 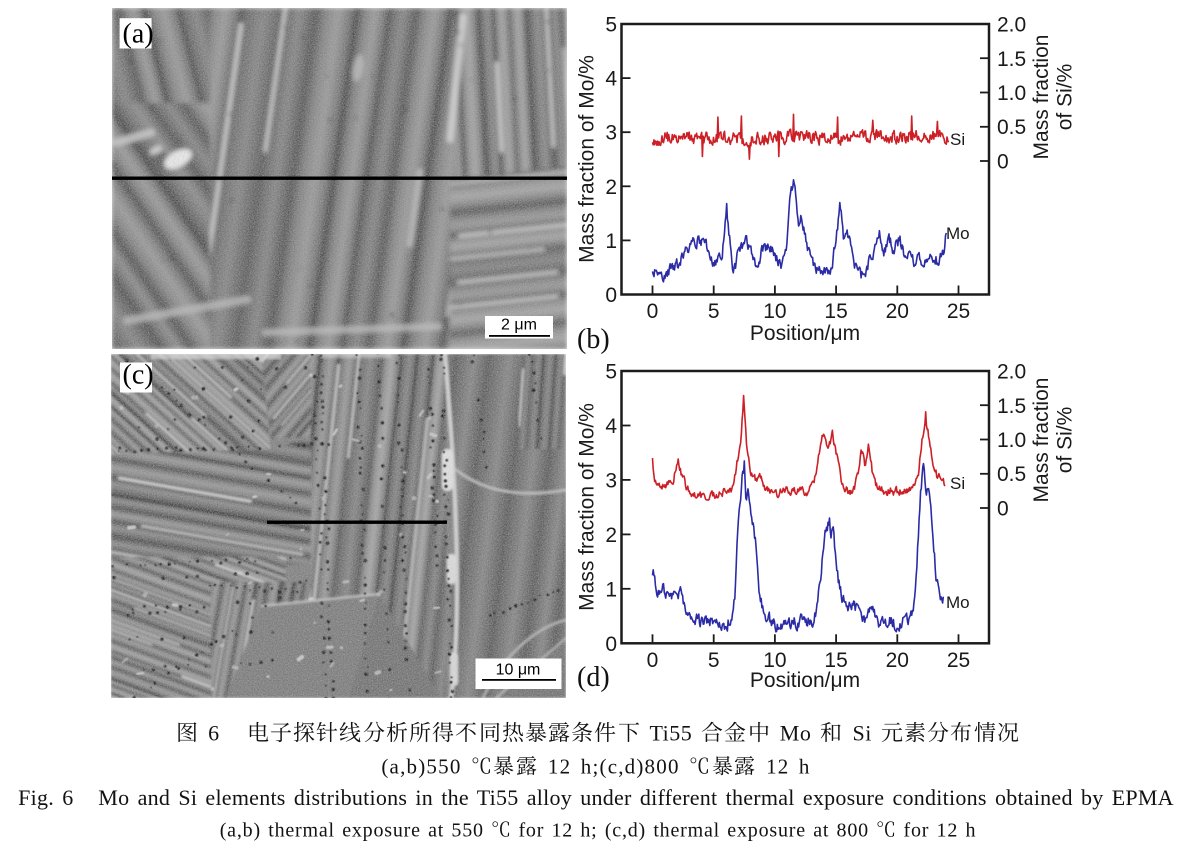 I want to click on svg-text: (a), so click(x=138, y=34).